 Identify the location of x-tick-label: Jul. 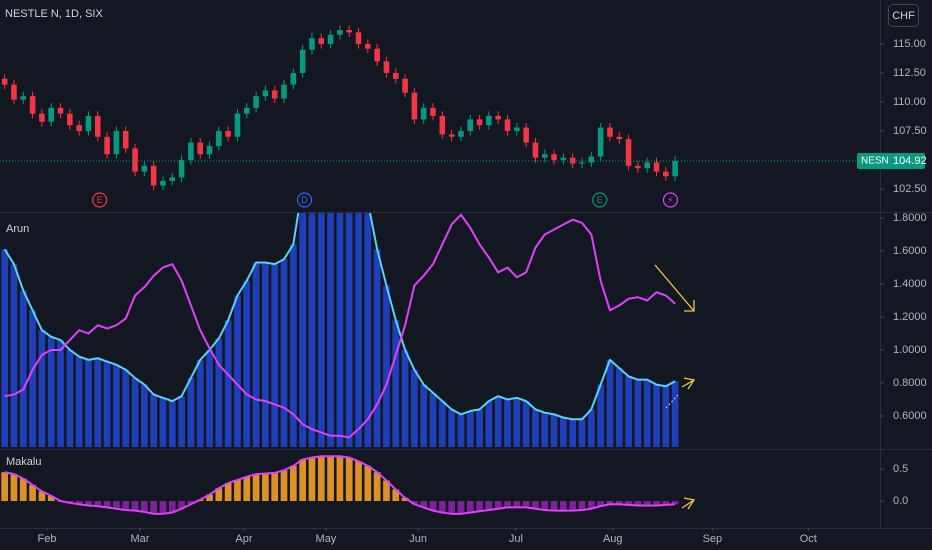
(516, 539).